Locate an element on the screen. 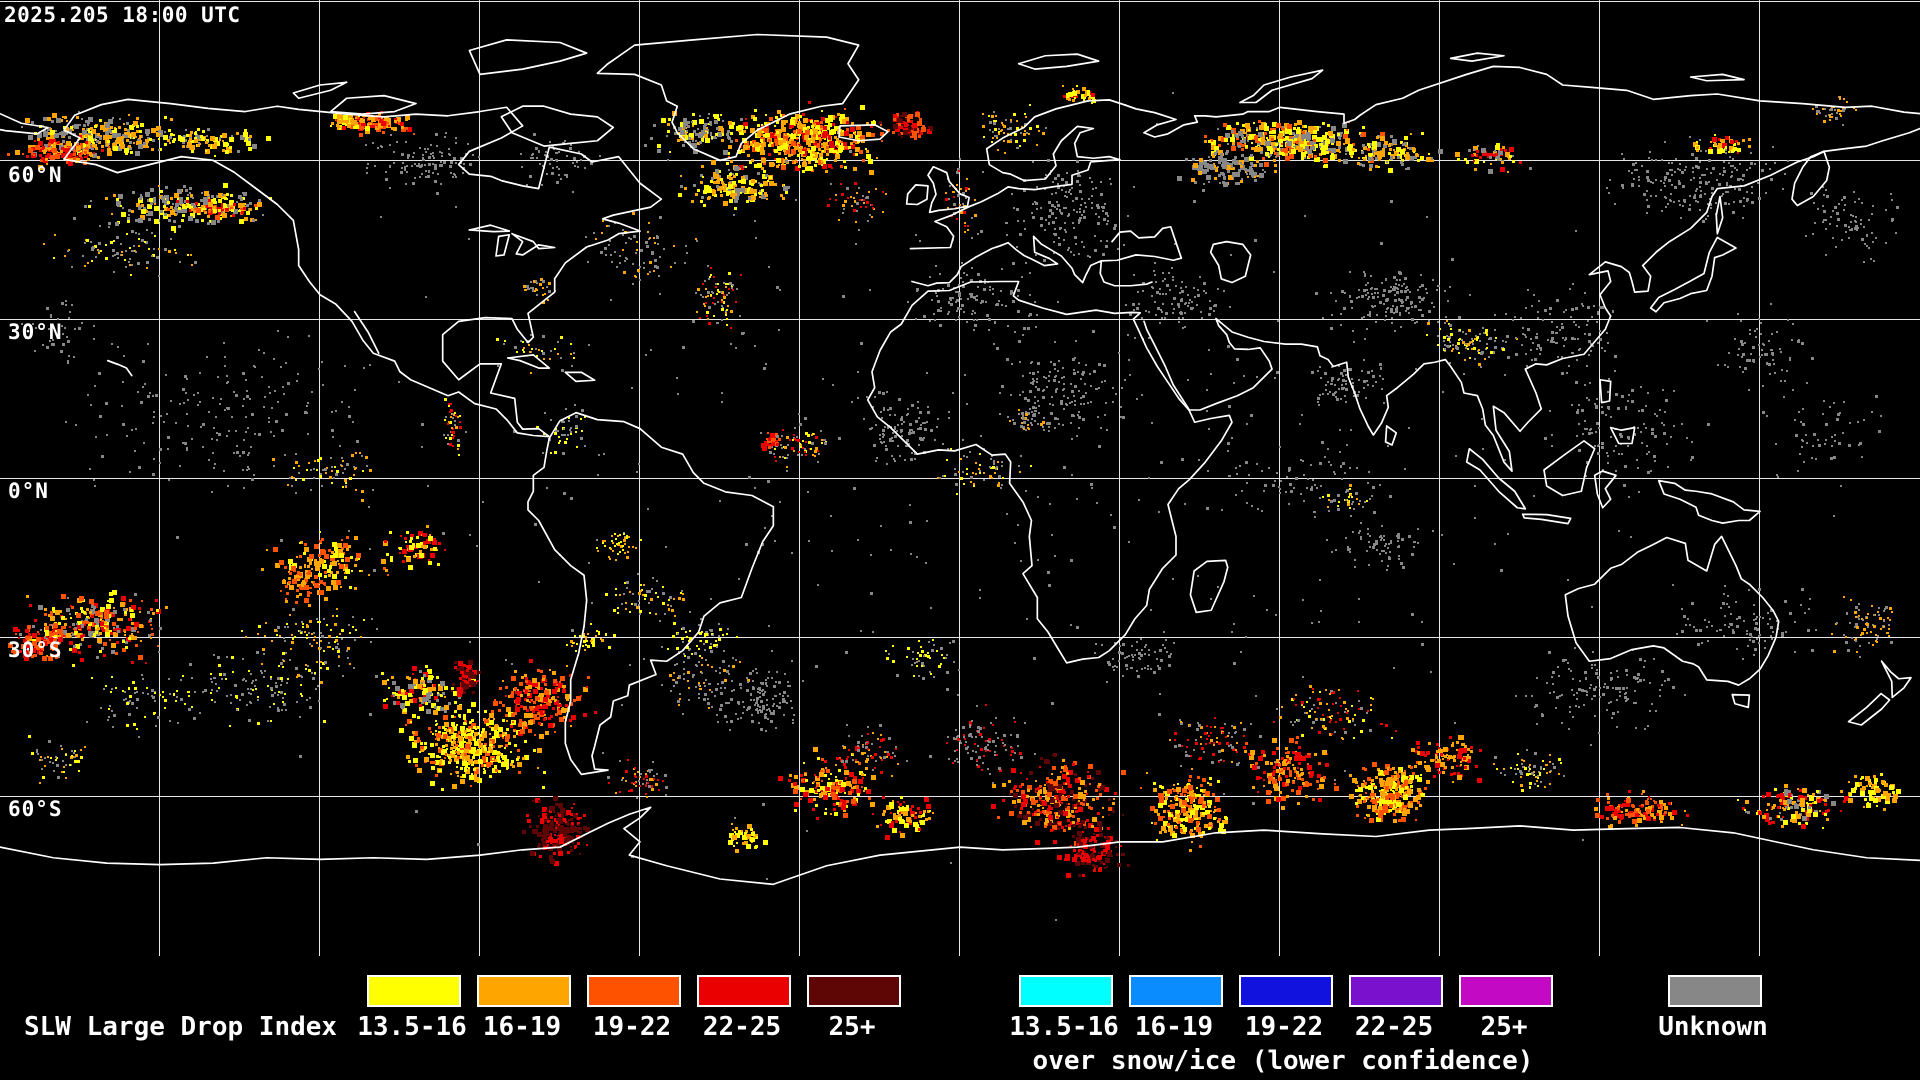 The image size is (1920, 1080). legend-swatch-unknown is located at coordinates (1715, 991).